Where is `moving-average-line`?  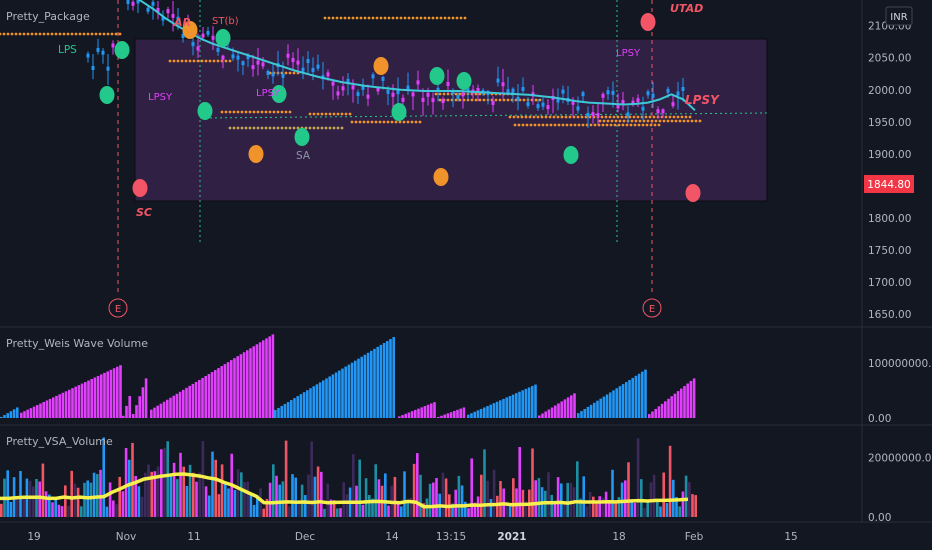
moving-average-line is located at coordinates (416, 56).